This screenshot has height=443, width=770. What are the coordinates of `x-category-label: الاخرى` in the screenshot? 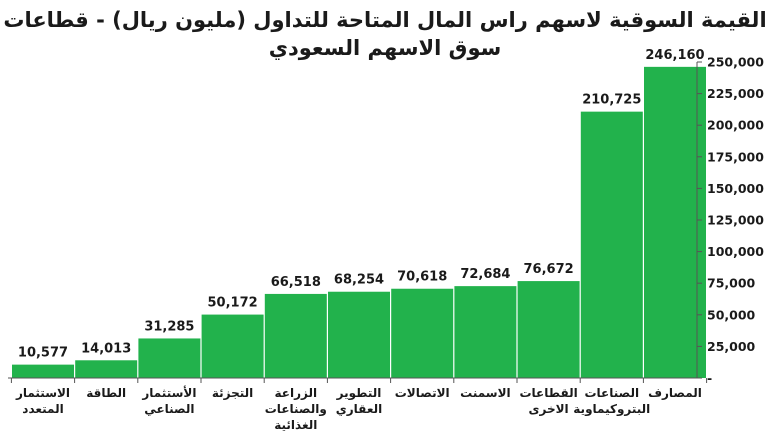 It's located at (549, 409).